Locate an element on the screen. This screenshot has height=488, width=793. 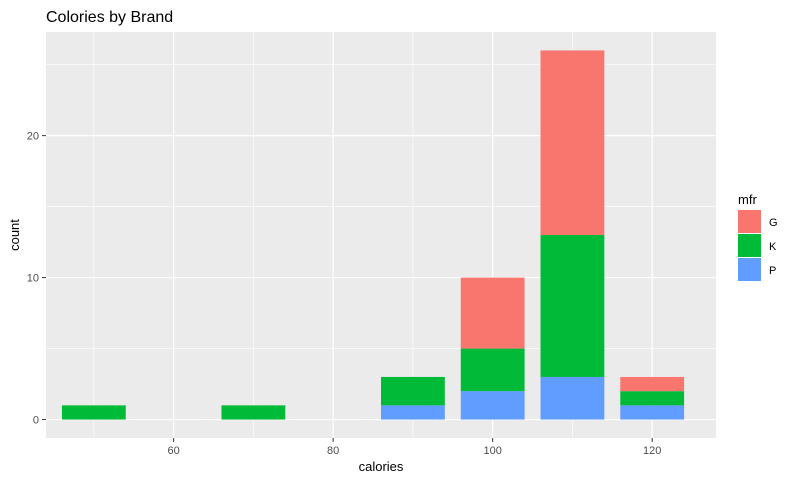
legend-key-P is located at coordinates (749, 269).